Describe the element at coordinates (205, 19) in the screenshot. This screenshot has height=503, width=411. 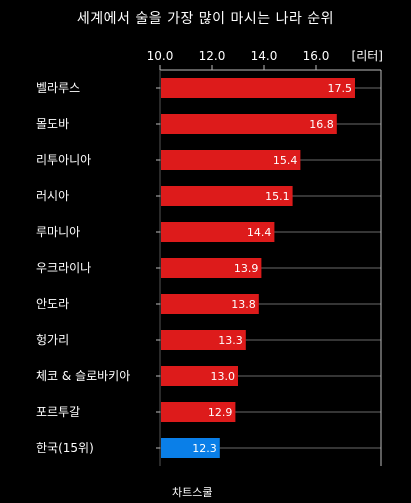
I see `chart-title: 세계에서 술을 가장 많이 마시는 나라 순위` at that location.